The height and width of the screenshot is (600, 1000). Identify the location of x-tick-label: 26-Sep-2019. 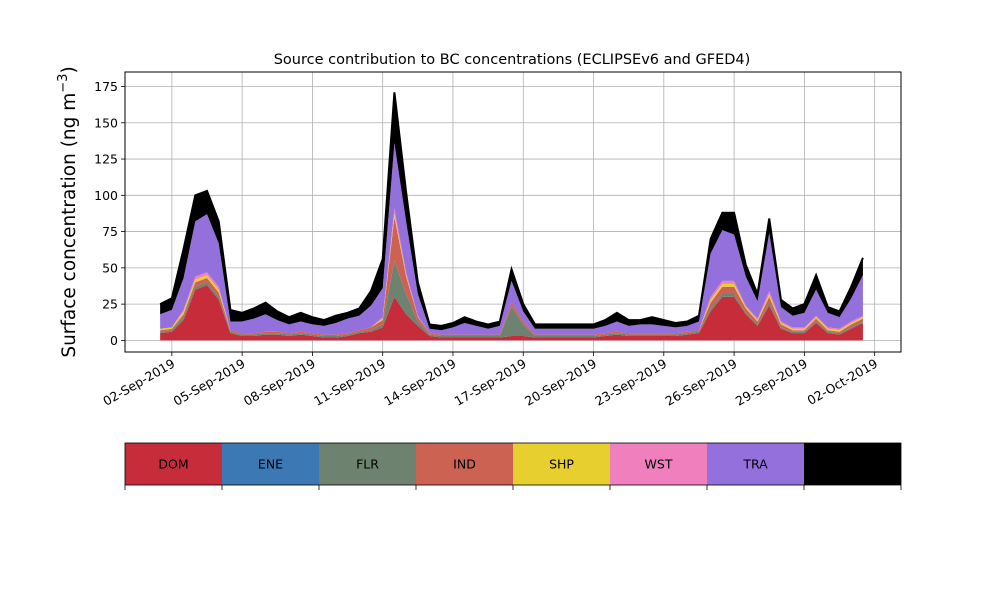
(701, 382).